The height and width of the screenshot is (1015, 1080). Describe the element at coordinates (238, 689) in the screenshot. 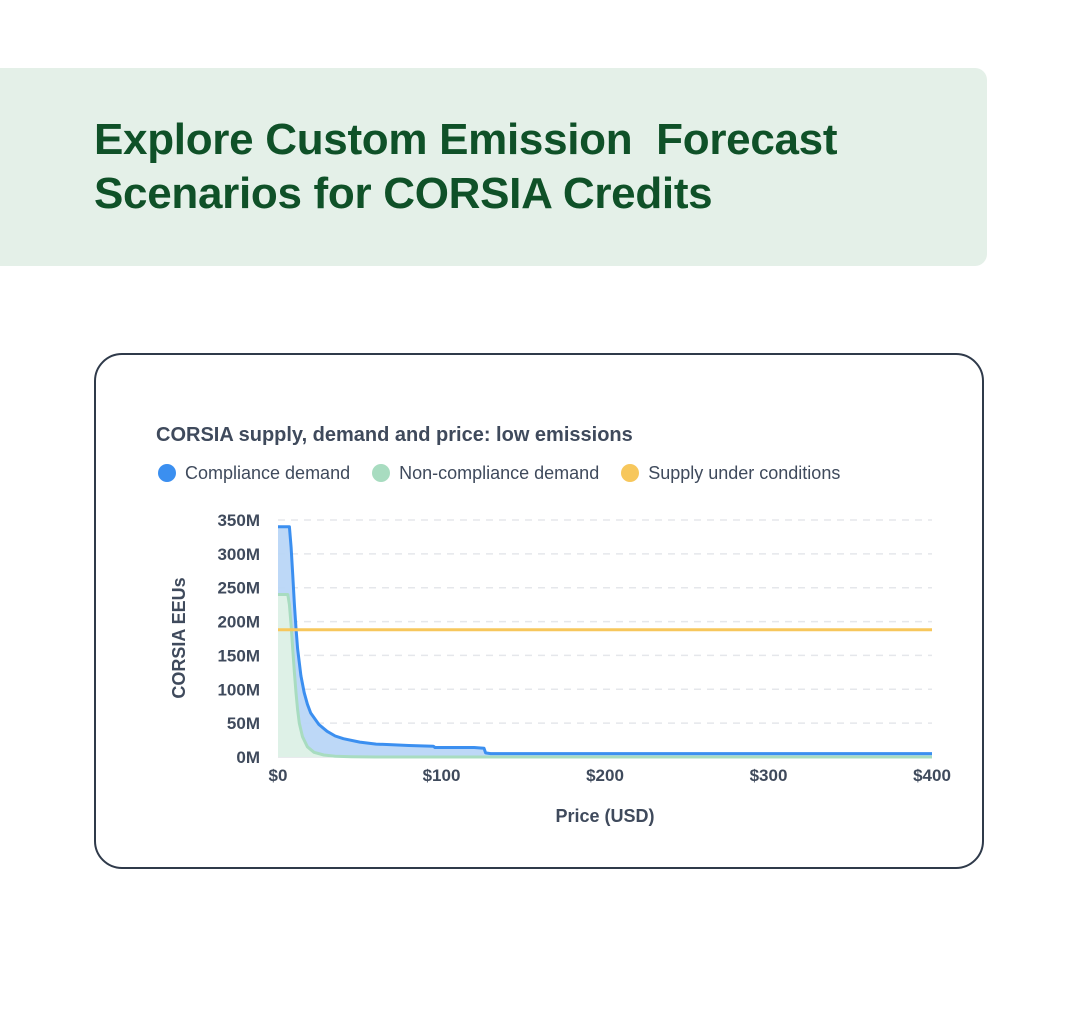

I see `y-tick-label: 100M` at that location.